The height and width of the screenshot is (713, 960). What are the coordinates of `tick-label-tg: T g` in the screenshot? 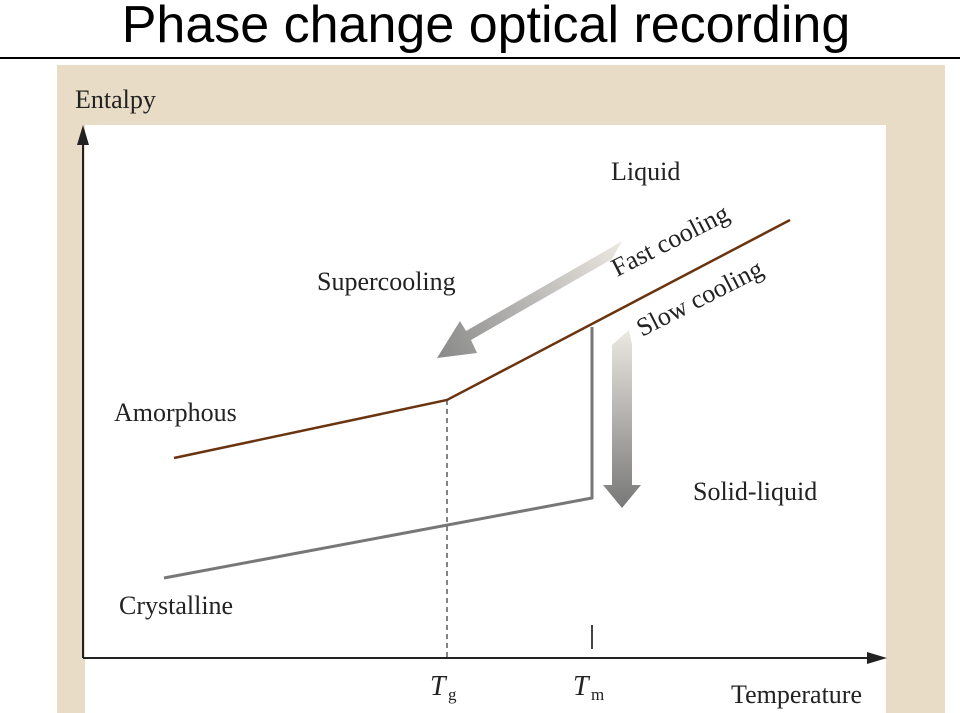 It's located at (443, 687).